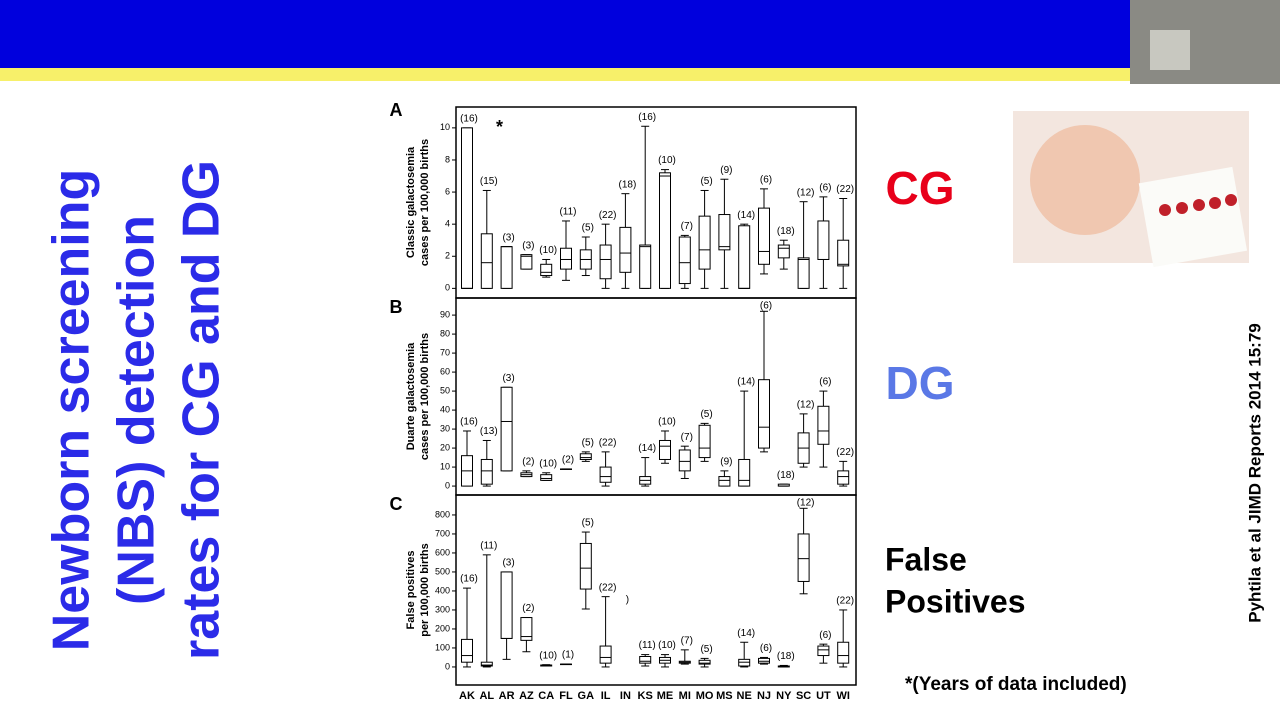 The width and height of the screenshot is (1280, 725). I want to click on y-axis-label: Duarte galactosemia, so click(411, 396).